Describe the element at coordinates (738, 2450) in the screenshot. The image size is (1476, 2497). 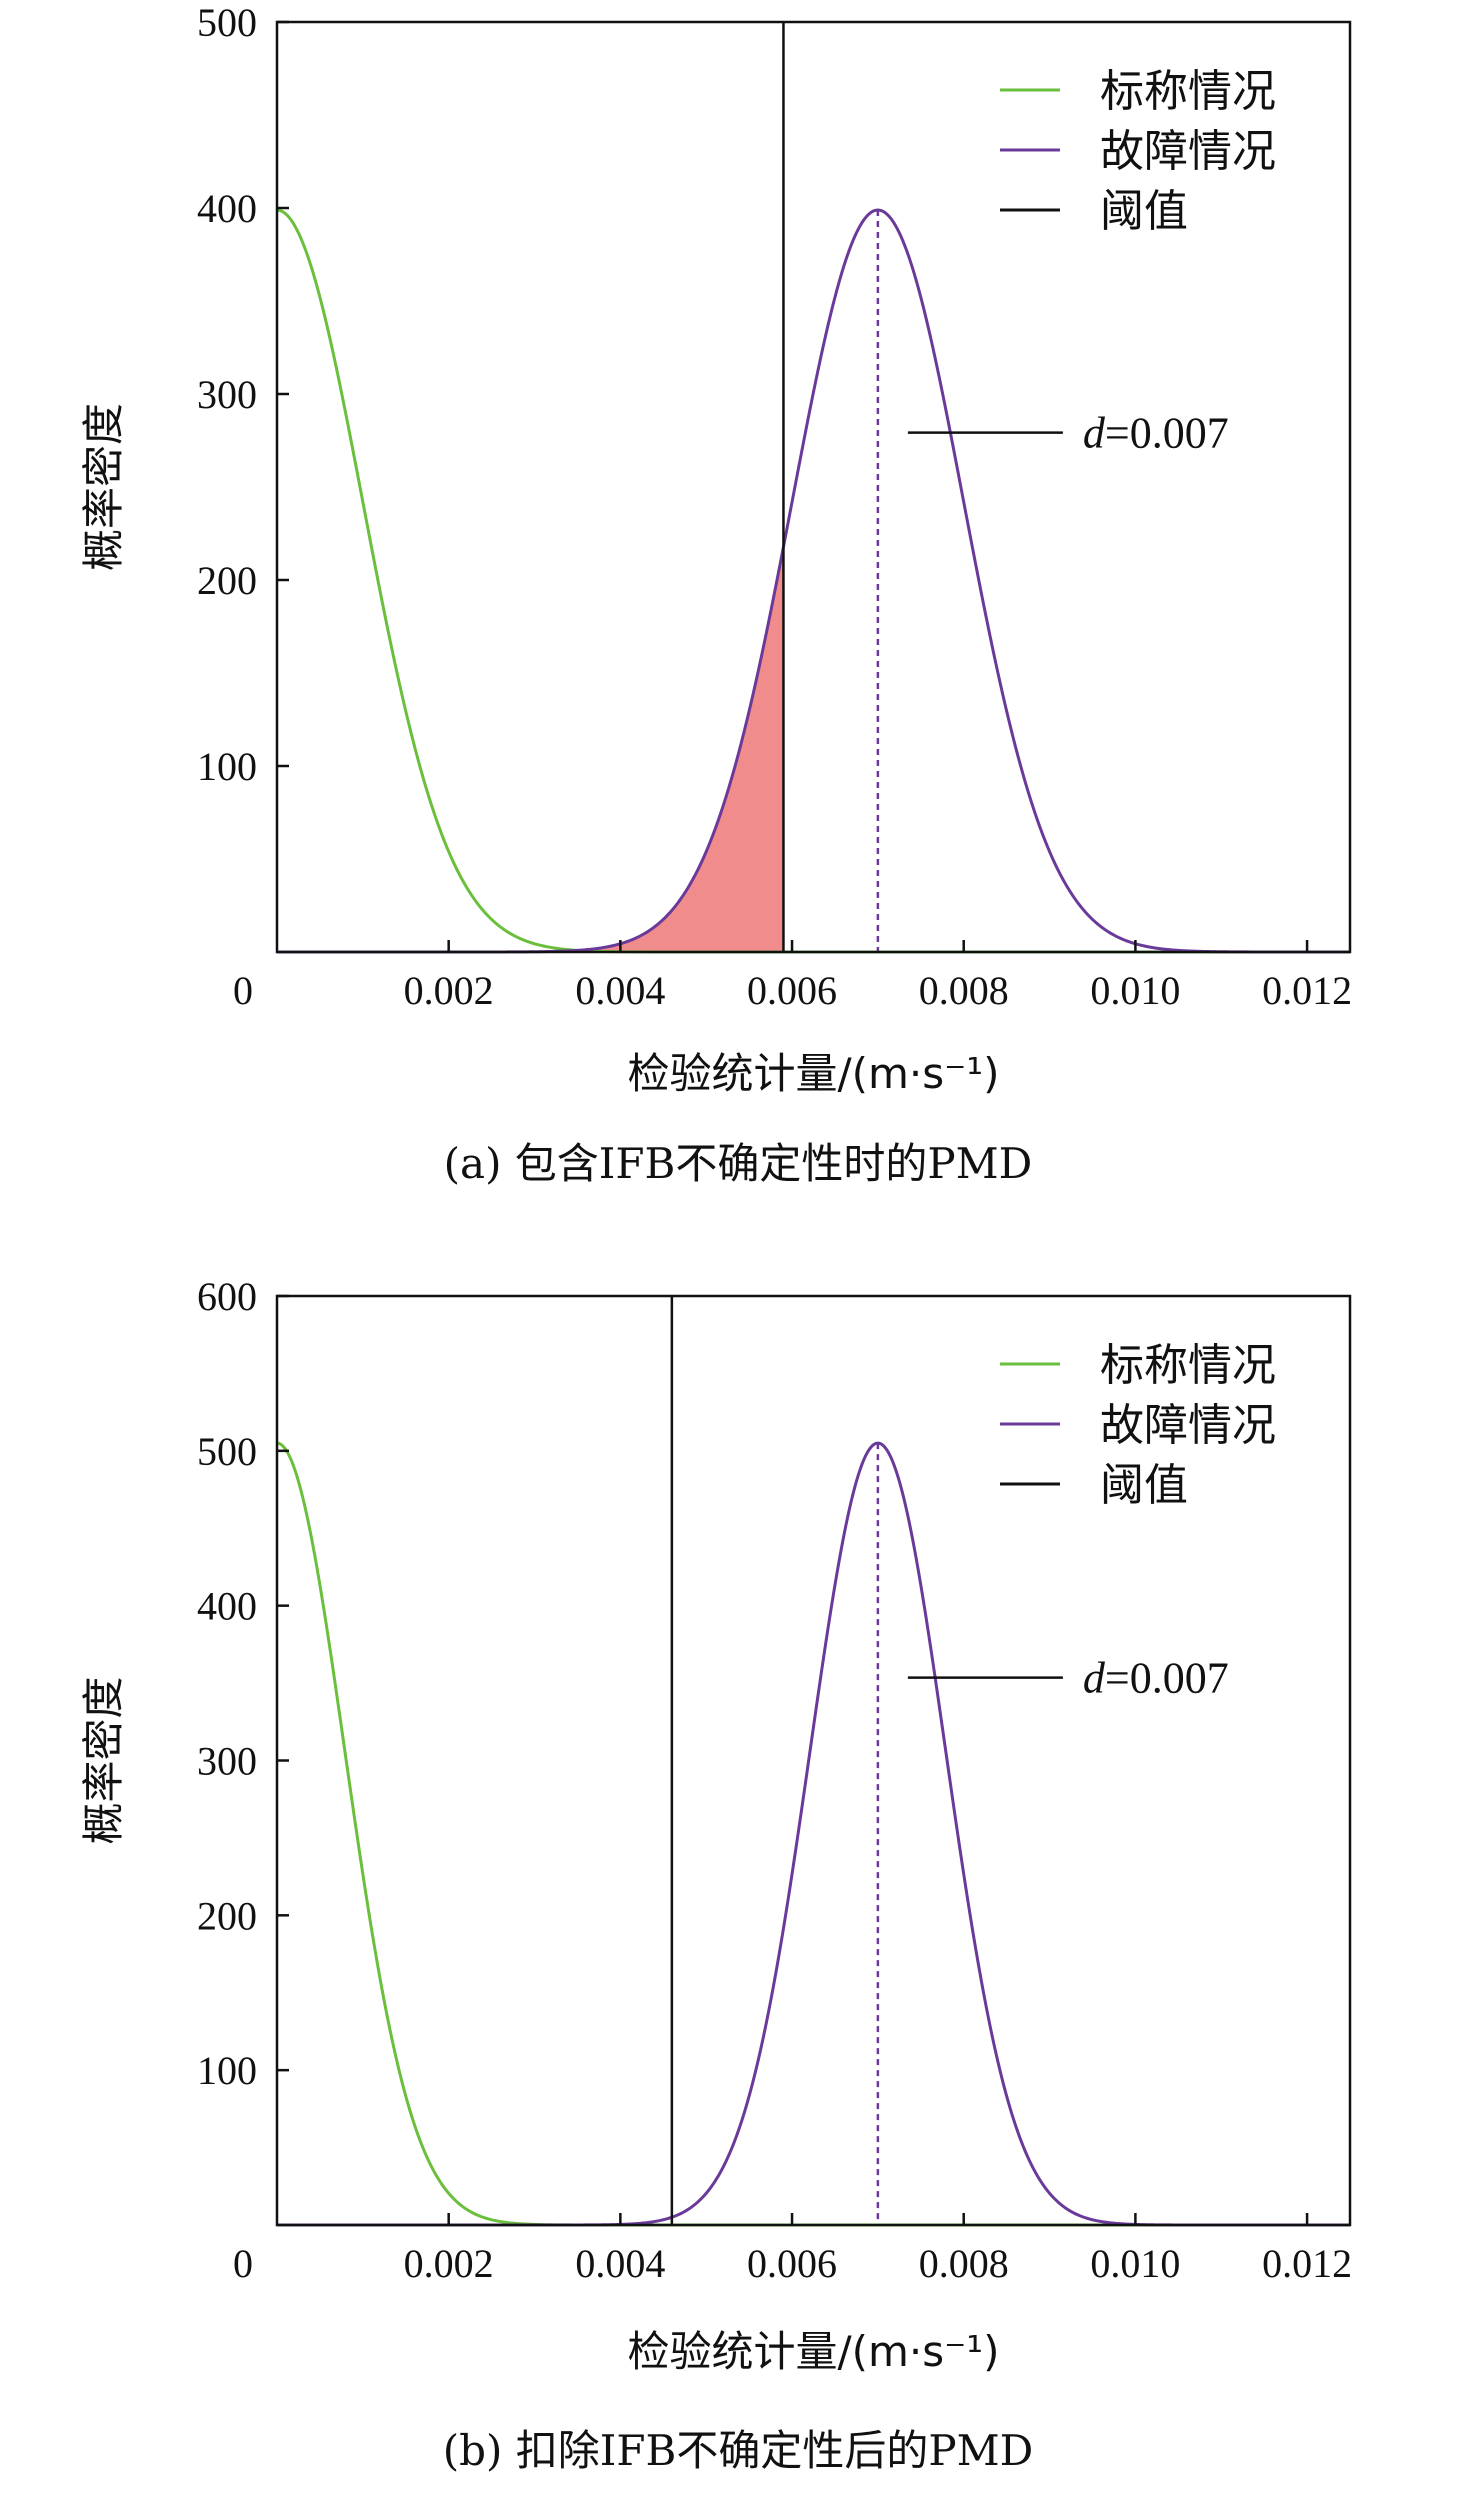
I see `figure-caption: (b) 扣除IFB不确定性后的PMD` at that location.